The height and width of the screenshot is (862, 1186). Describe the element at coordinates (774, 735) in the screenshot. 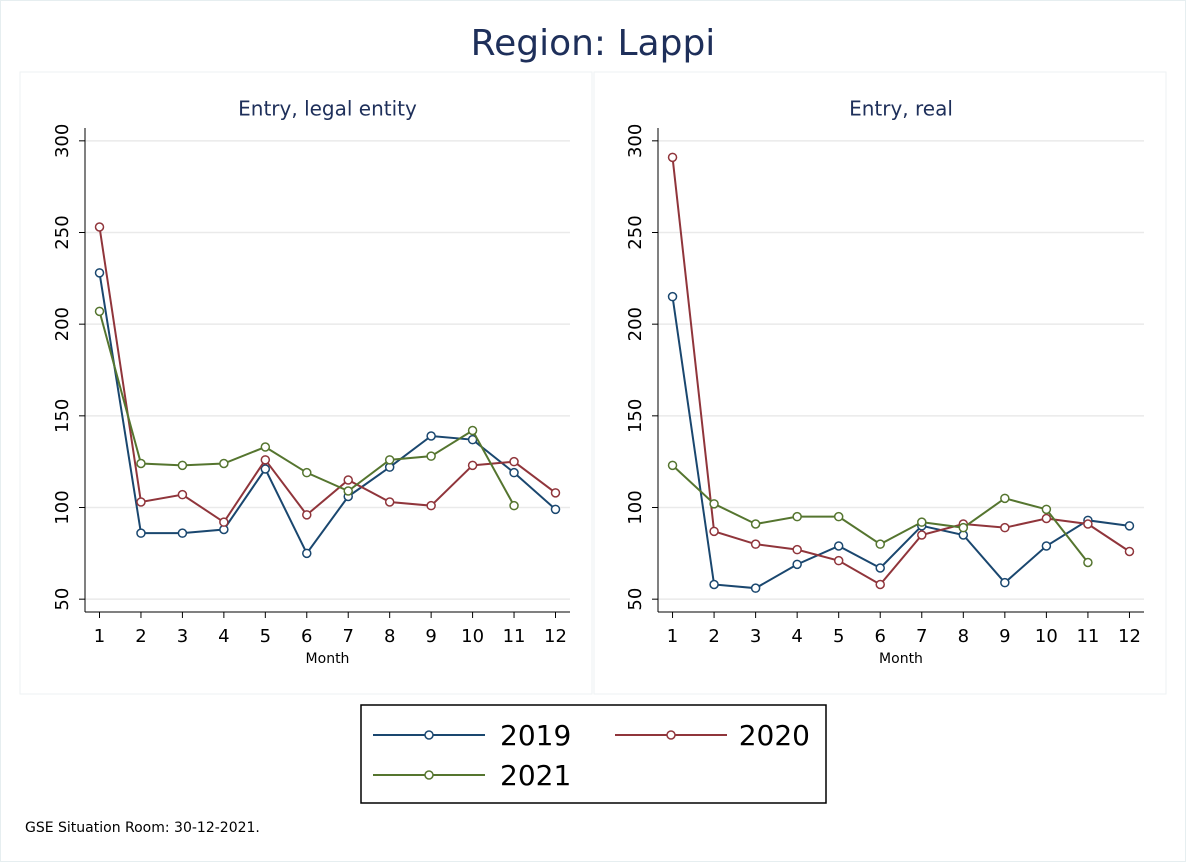

I see `legend-label: 2020` at that location.